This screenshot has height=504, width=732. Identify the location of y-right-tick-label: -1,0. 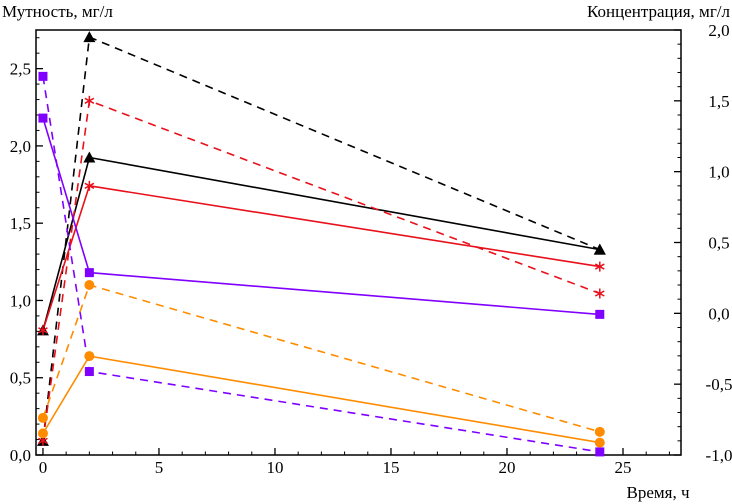
(719, 455).